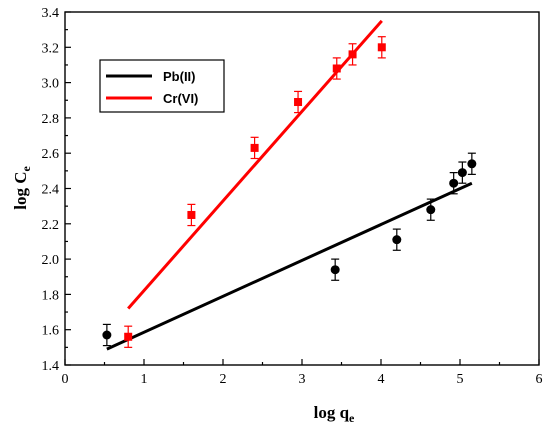 This screenshot has width=550, height=431. I want to click on y-tick-label: 2.8, so click(51, 119).